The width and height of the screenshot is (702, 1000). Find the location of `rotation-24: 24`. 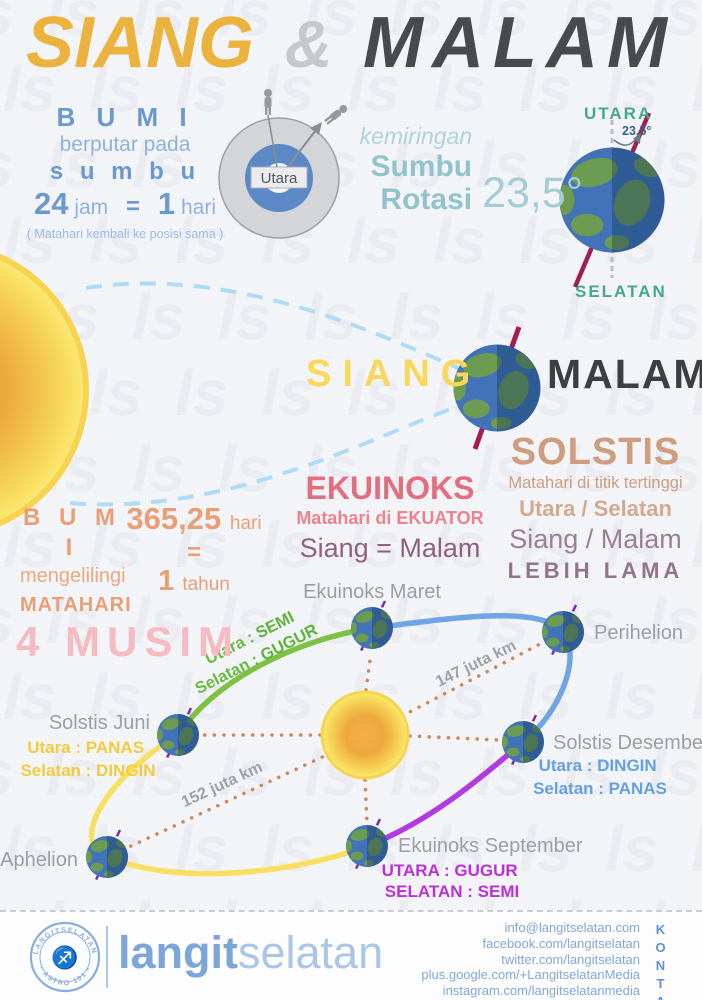

rotation-24: 24 is located at coordinates (51, 203).